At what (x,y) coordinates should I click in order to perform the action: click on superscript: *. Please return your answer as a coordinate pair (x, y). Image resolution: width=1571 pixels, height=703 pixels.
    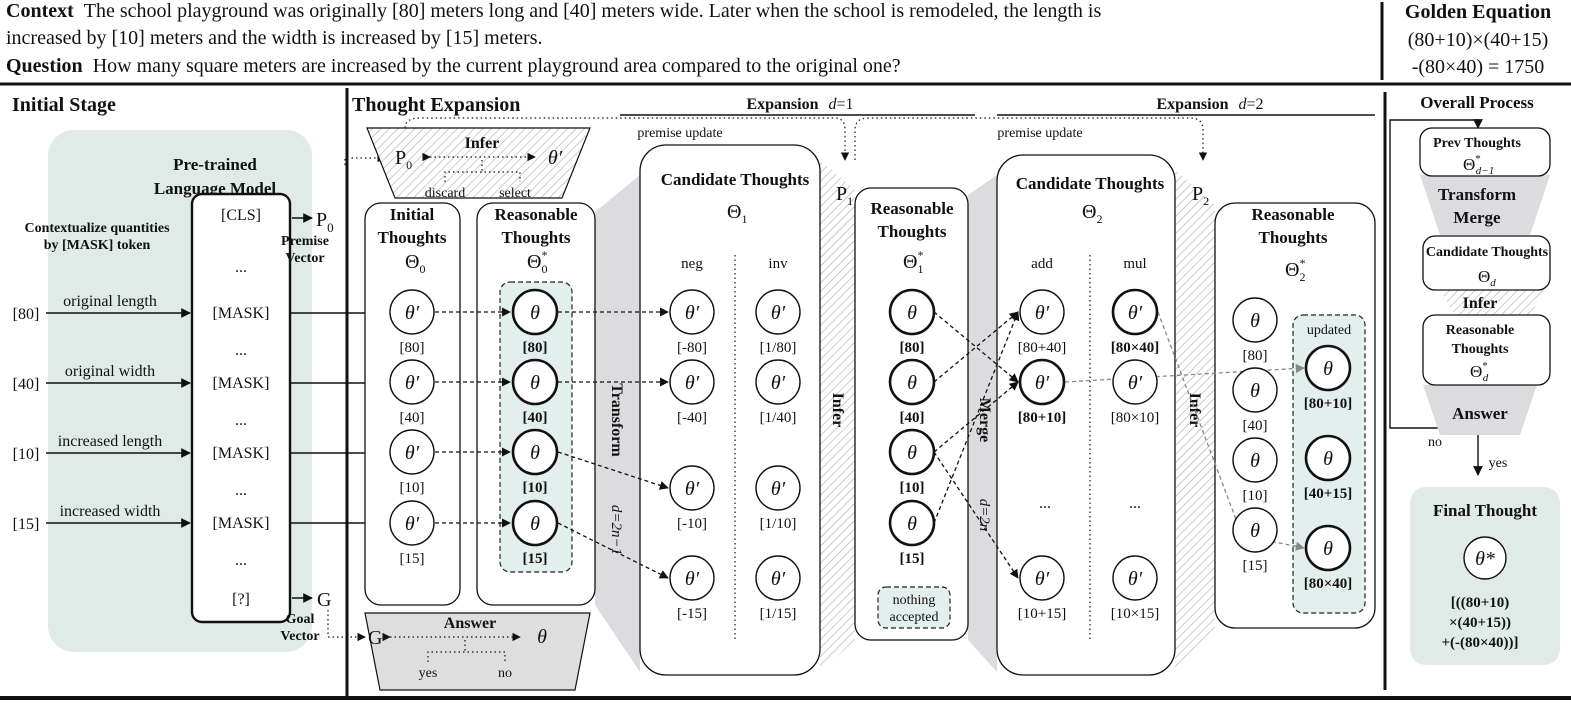
    Looking at the image, I should click on (920, 255).